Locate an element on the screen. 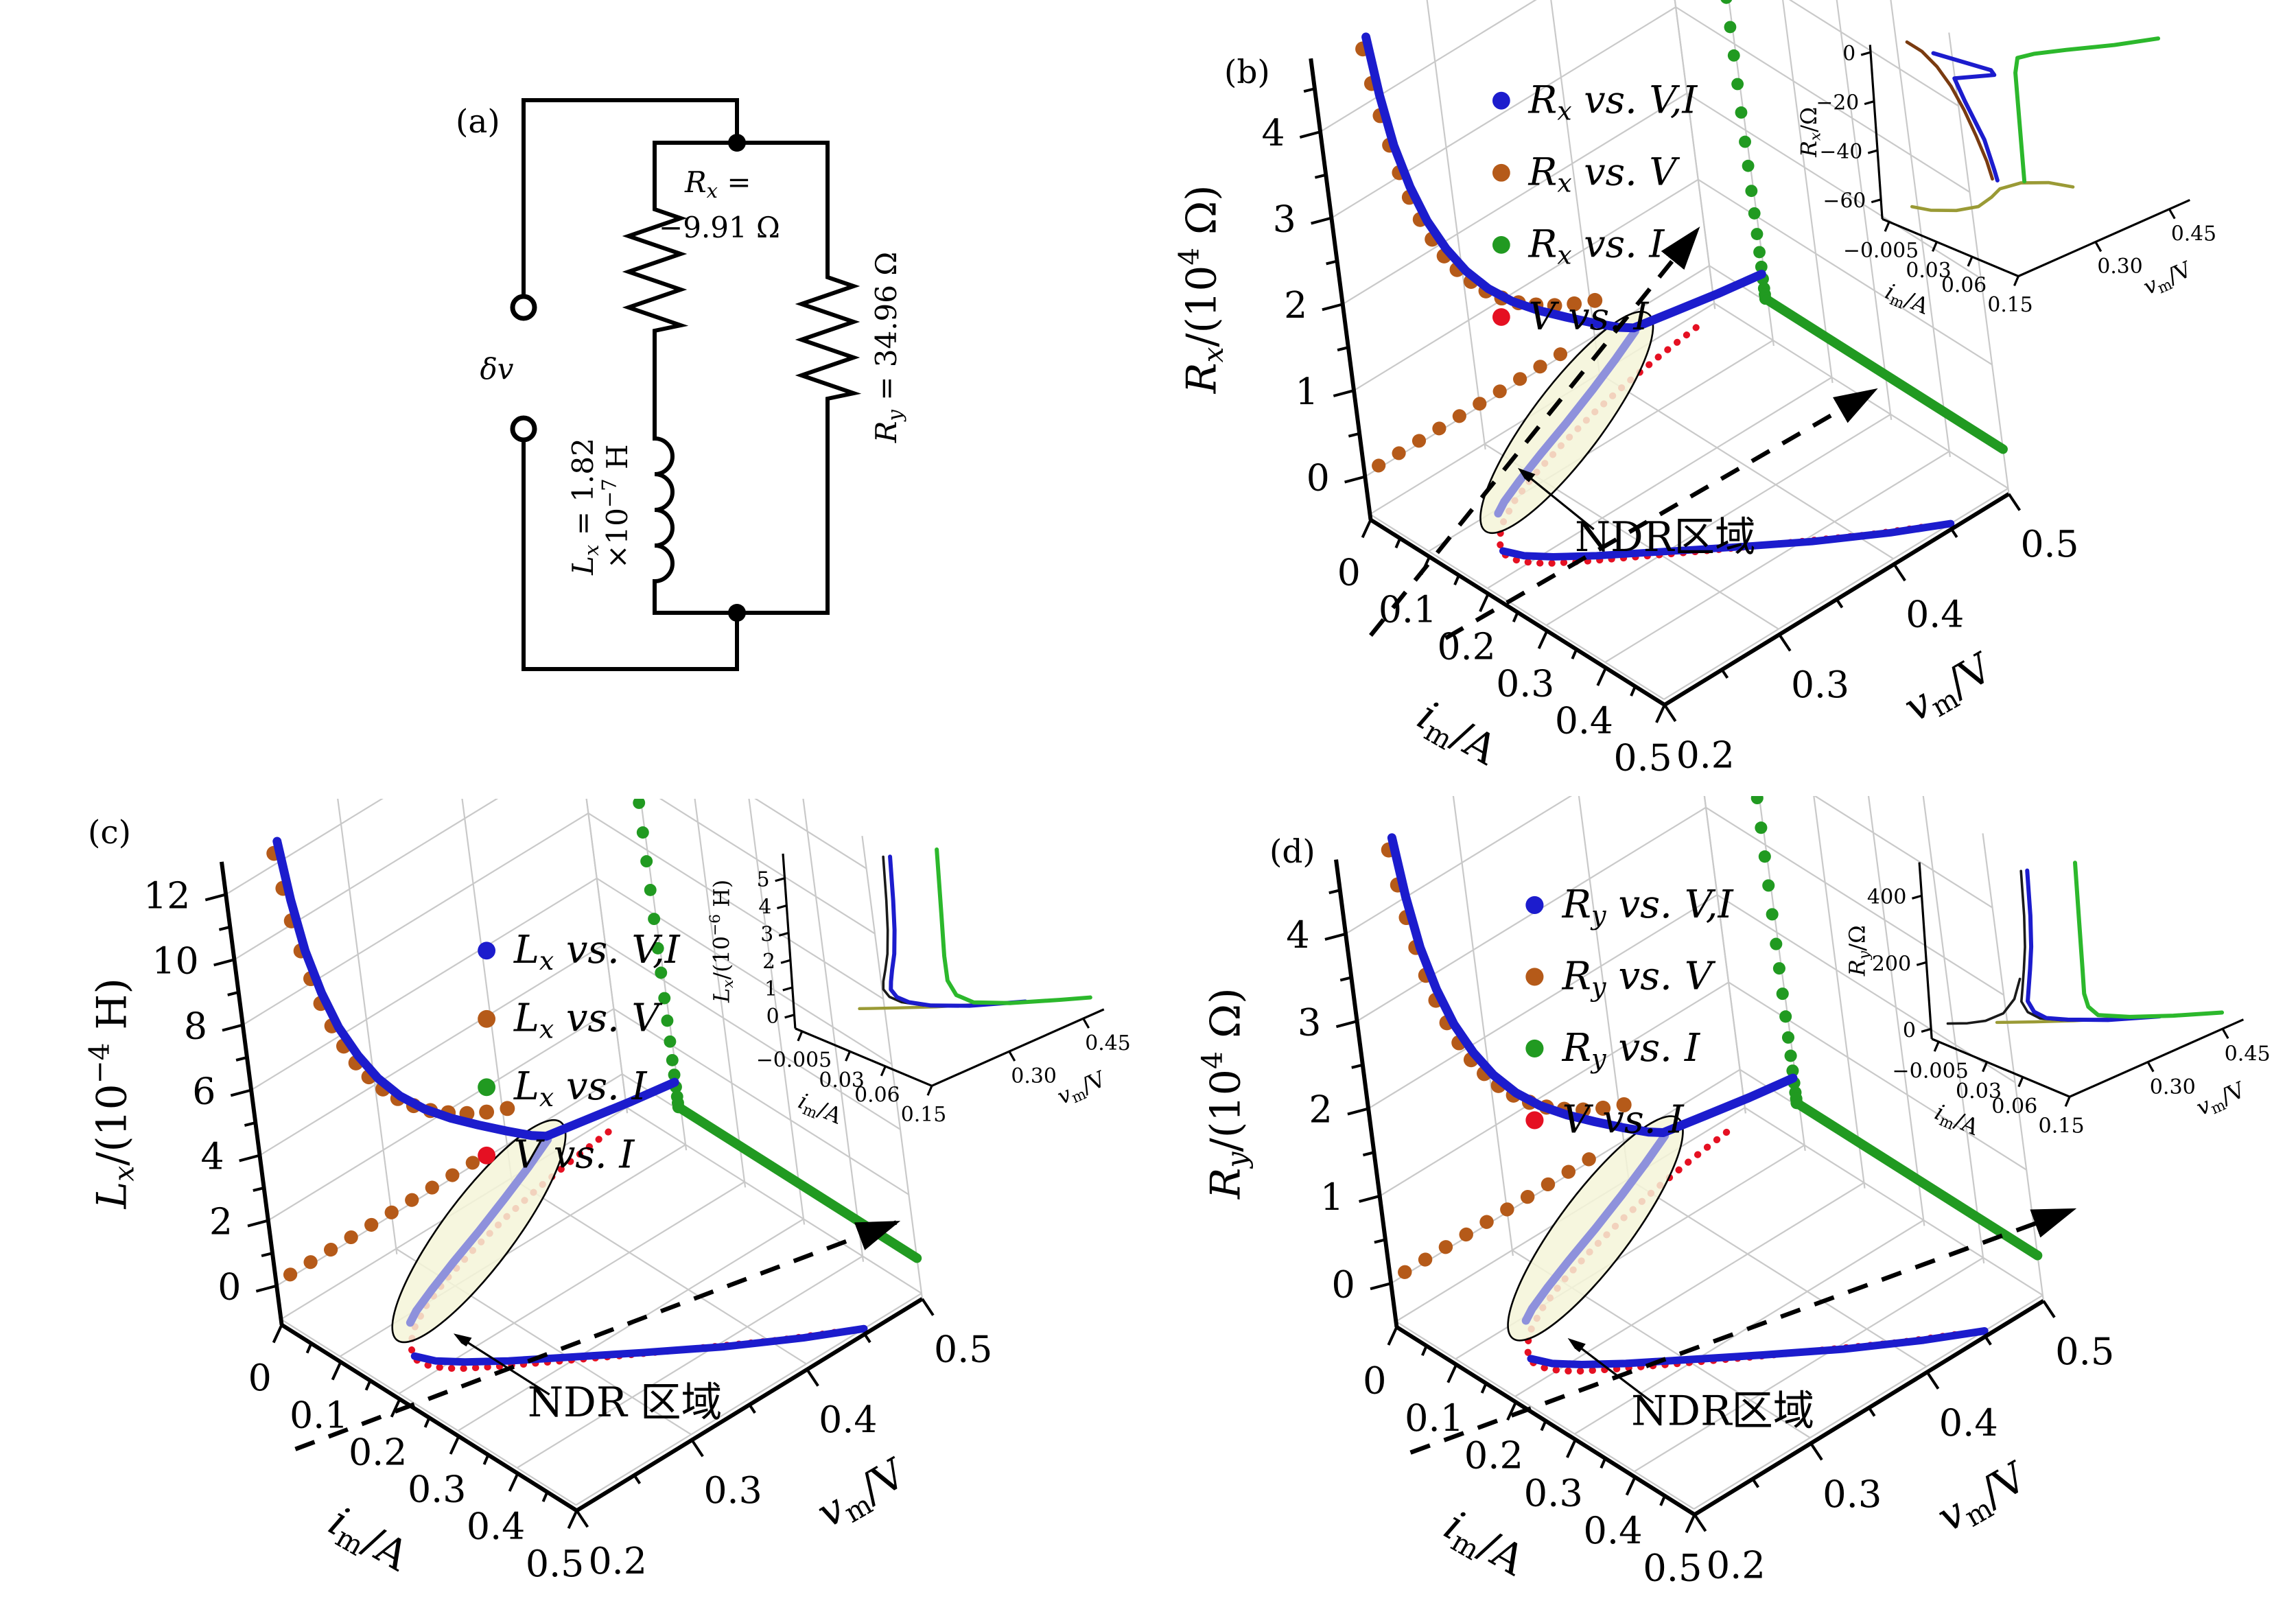 Image resolution: width=2296 pixels, height=1614 pixels. legend-entry: V vs. I is located at coordinates (1624, 1120).